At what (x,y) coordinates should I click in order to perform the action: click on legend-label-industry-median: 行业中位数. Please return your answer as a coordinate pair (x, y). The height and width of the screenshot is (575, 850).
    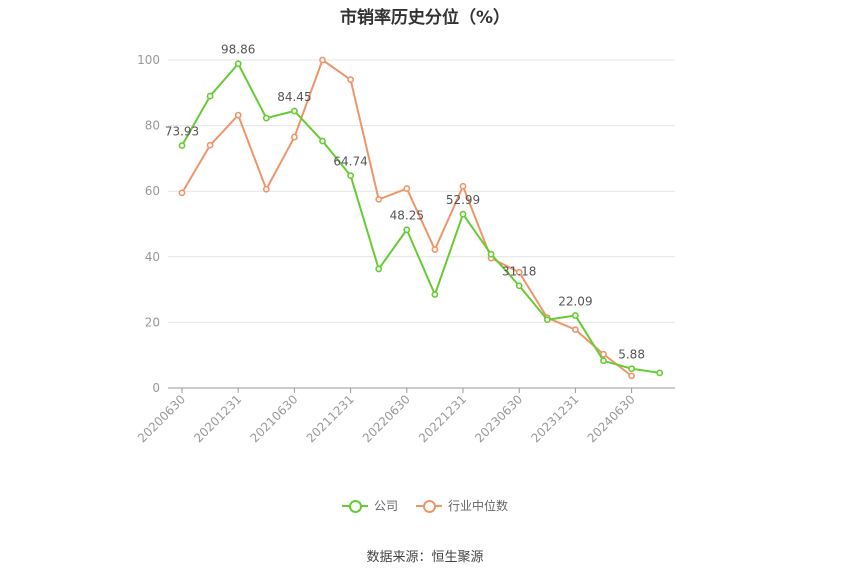
    Looking at the image, I should click on (478, 506).